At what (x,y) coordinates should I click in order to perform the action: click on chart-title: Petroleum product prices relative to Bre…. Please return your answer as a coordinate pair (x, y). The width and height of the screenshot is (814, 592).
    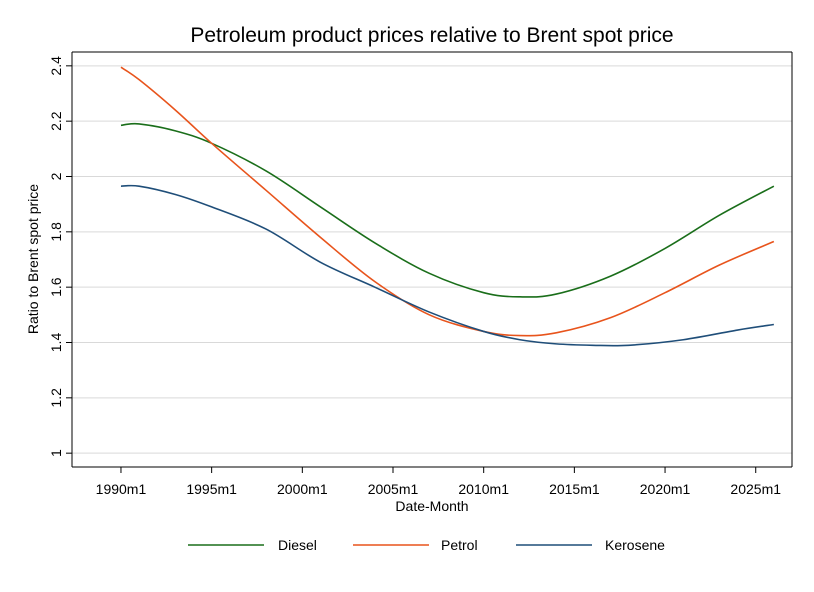
    Looking at the image, I should click on (431, 35).